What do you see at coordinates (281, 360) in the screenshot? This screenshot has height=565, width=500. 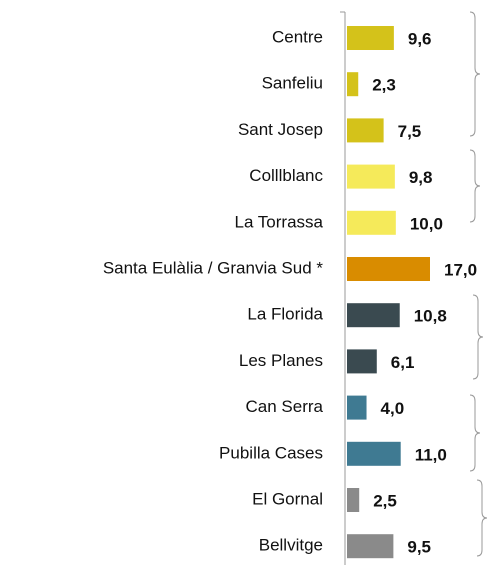 I see `category-label: Les Planes` at bounding box center [281, 360].